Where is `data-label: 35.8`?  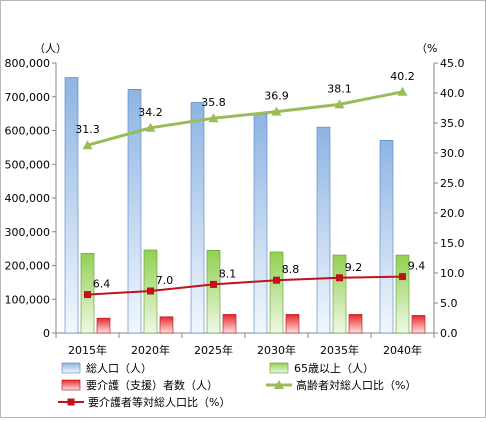
data-label: 35.8 is located at coordinates (213, 102).